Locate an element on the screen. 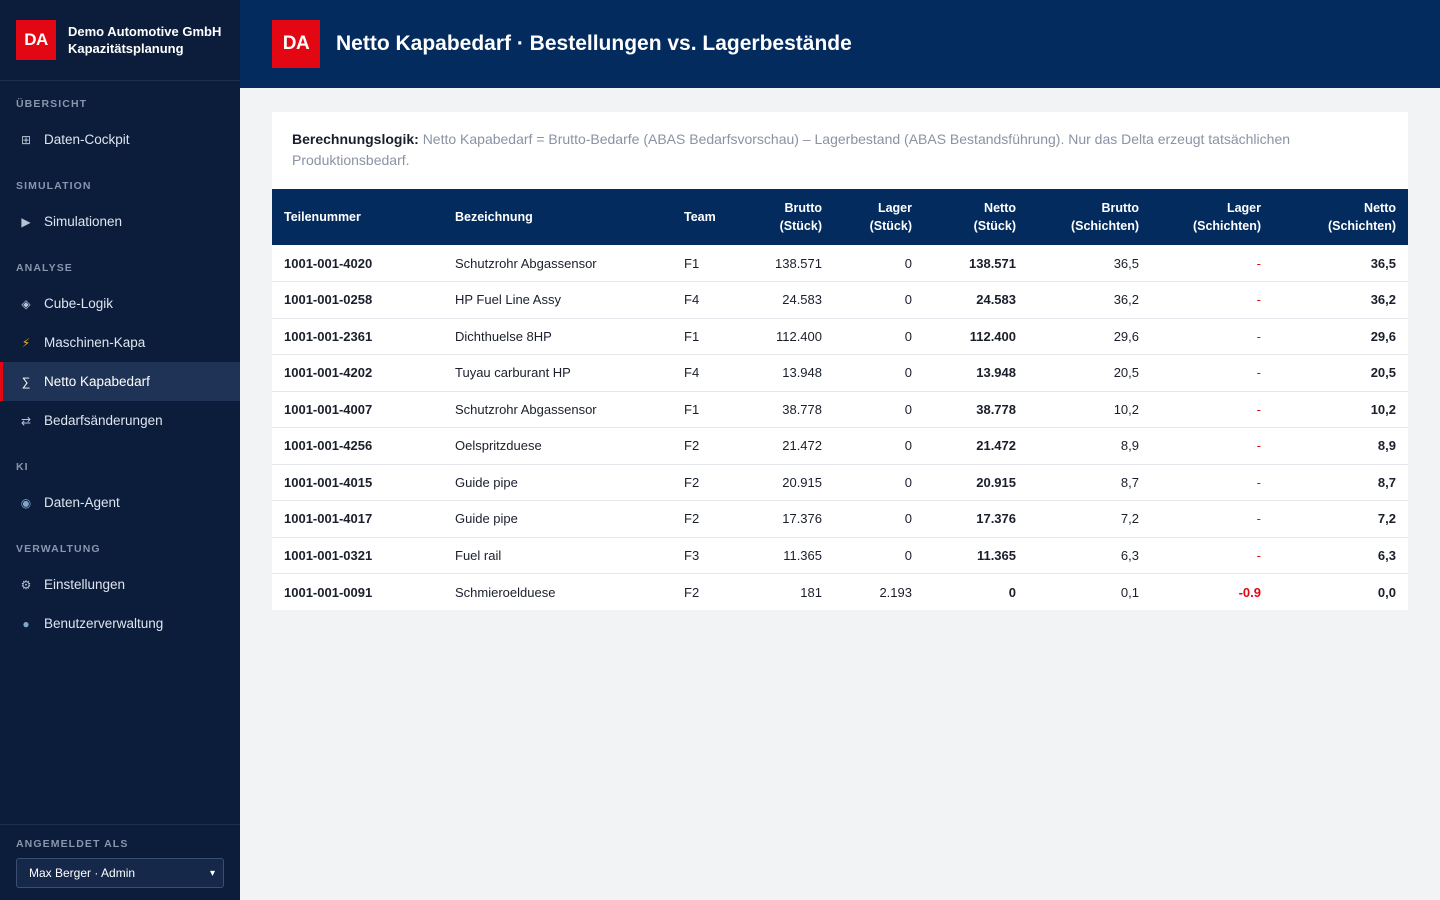 The image size is (1440, 900). cell-netto-stueck: 21.472 is located at coordinates (996, 446).